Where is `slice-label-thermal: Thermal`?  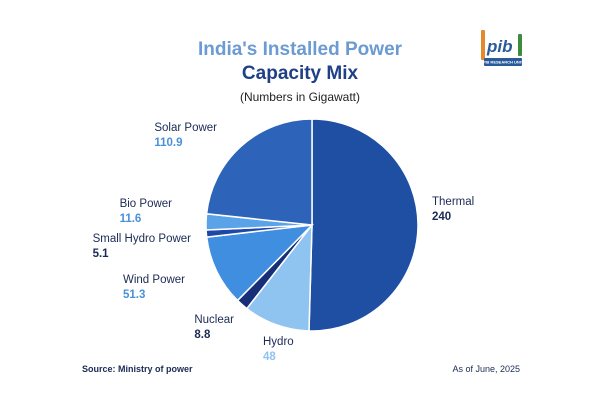 slice-label-thermal: Thermal is located at coordinates (453, 202).